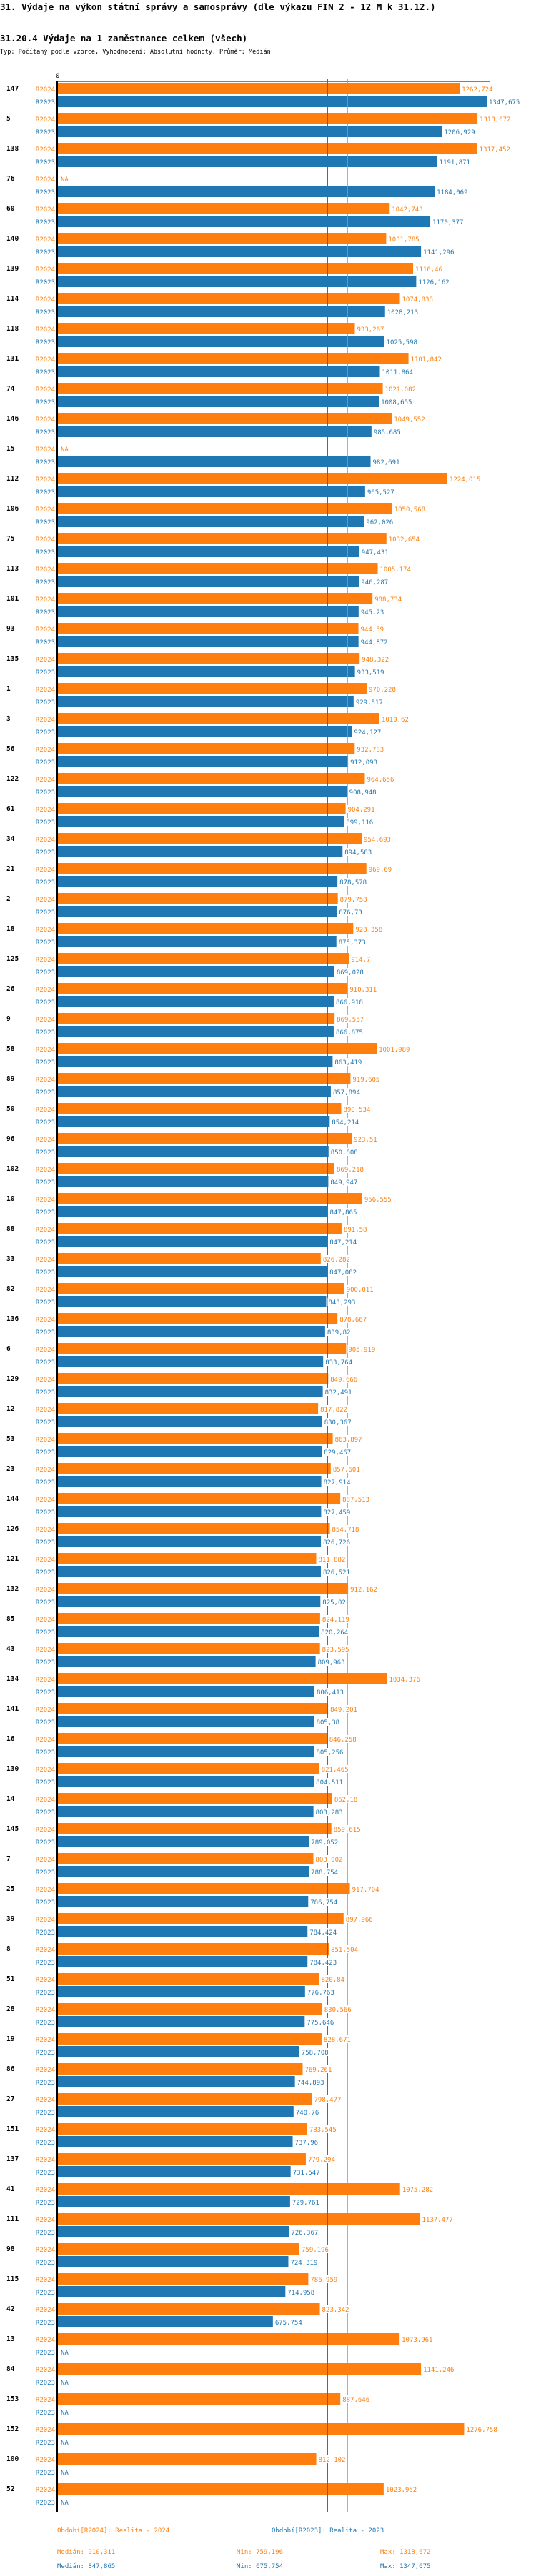 This screenshot has width=536, height=2576. What do you see at coordinates (13, 959) in the screenshot?
I see `category-label: 125` at bounding box center [13, 959].